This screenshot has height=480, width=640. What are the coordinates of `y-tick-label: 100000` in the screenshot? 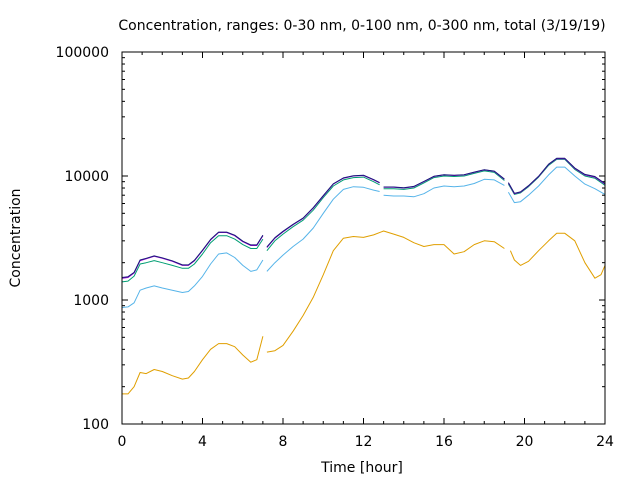 It's located at (82, 53).